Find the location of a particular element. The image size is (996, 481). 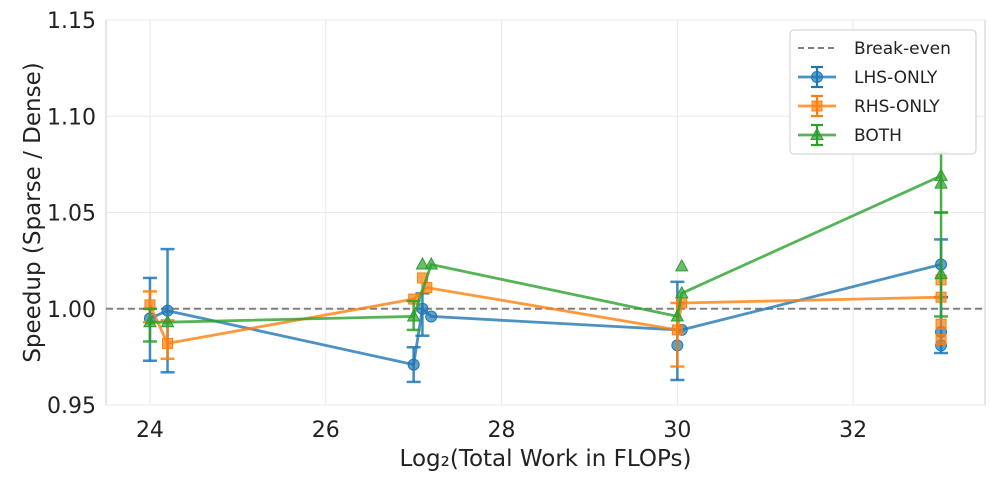

x-axis-label: Log₂(Total Work in FLOPs) is located at coordinates (546, 459).